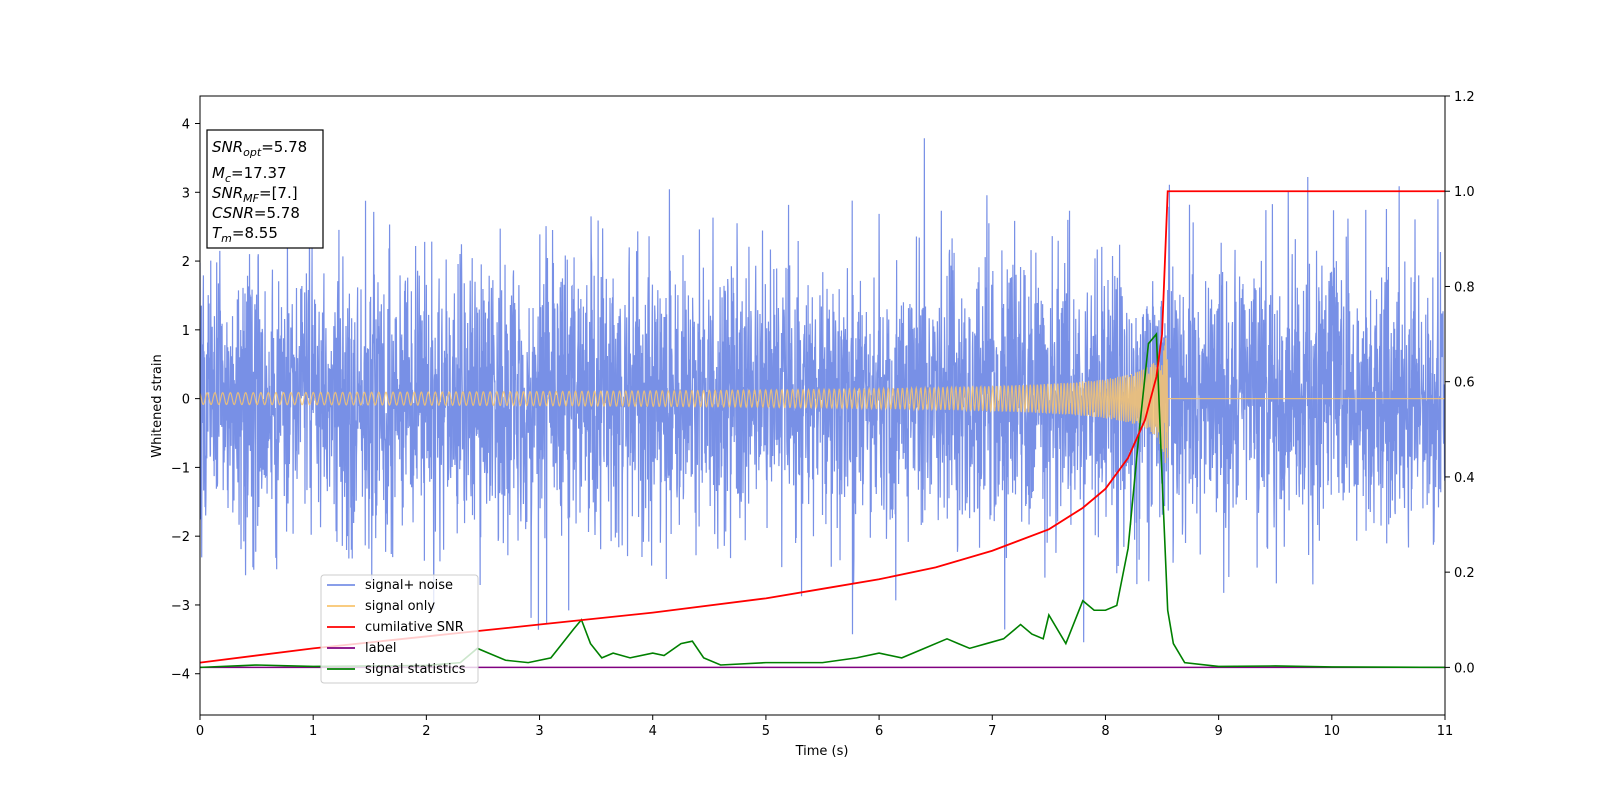  I want to click on x-tick-label: 5, so click(766, 731).